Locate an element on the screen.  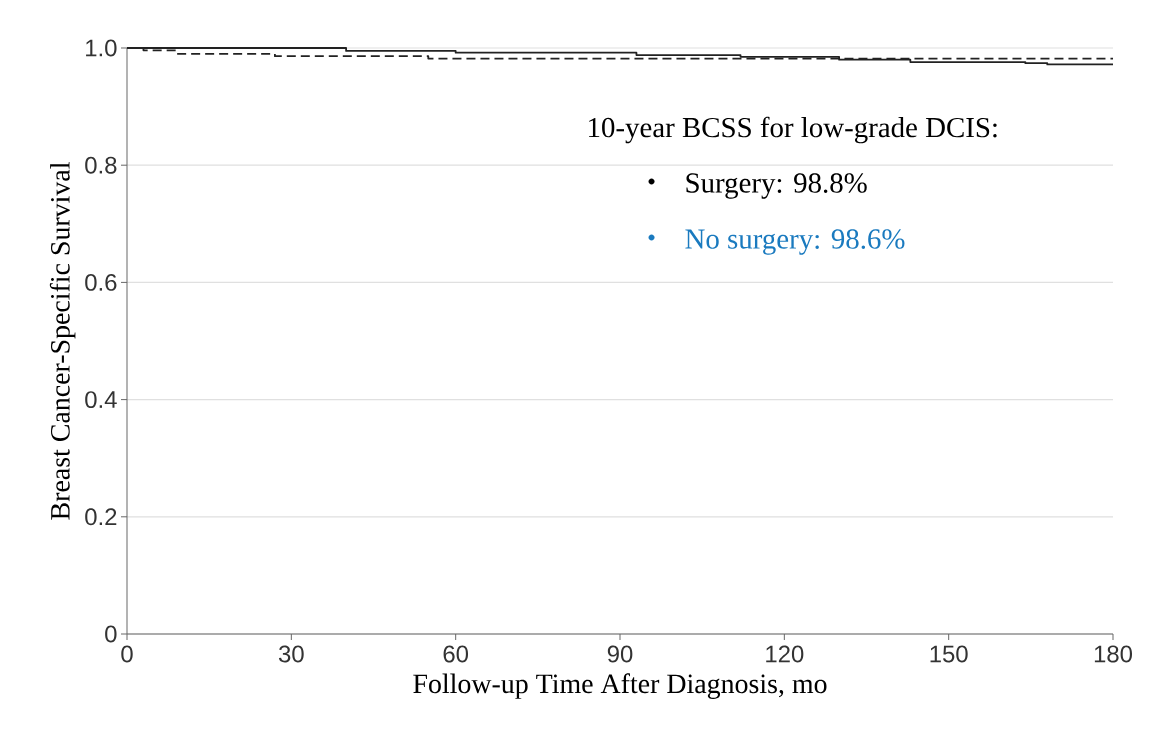
y-tick-label: 0.8 is located at coordinates (101, 165).